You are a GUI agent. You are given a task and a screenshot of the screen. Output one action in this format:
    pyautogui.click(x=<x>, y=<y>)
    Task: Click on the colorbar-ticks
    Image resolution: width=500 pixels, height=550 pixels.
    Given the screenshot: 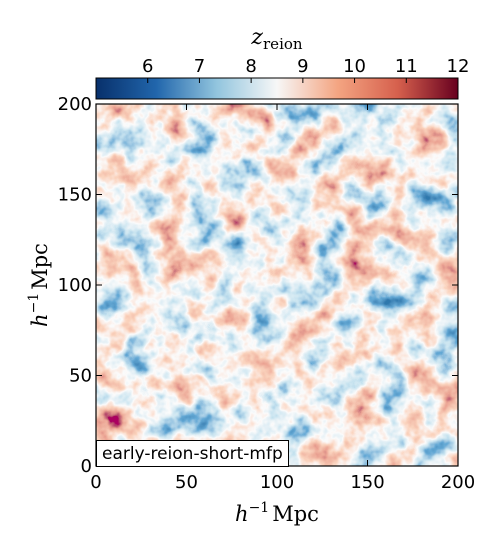 What is the action you would take?
    pyautogui.click(x=303, y=80)
    